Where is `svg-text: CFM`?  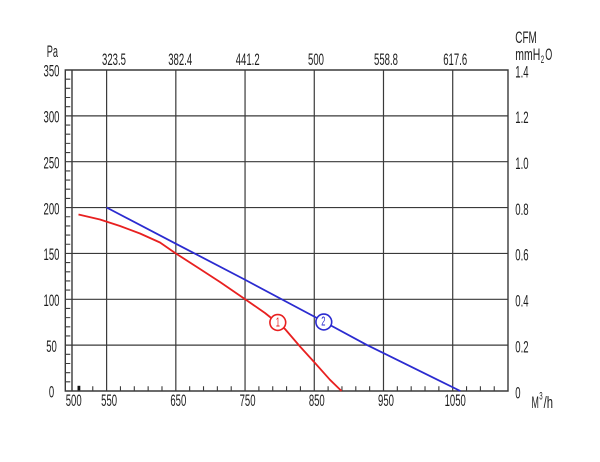 svg-text: CFM is located at coordinates (526, 37).